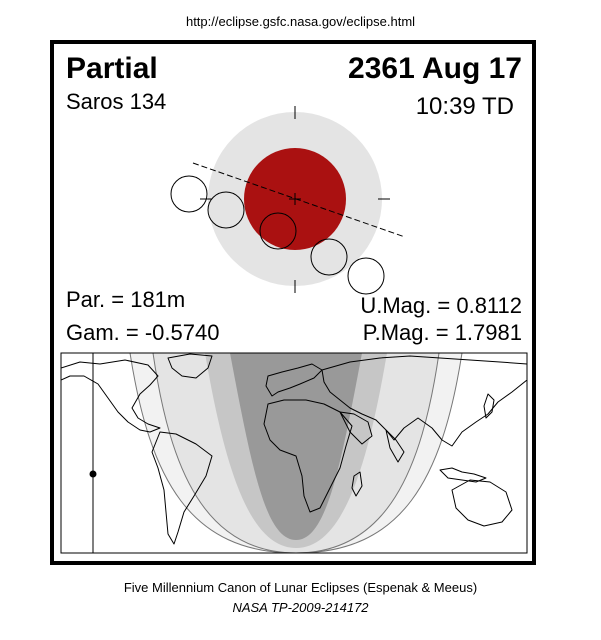 The image size is (601, 640). I want to click on moon-zenith-dot, so click(93, 474).